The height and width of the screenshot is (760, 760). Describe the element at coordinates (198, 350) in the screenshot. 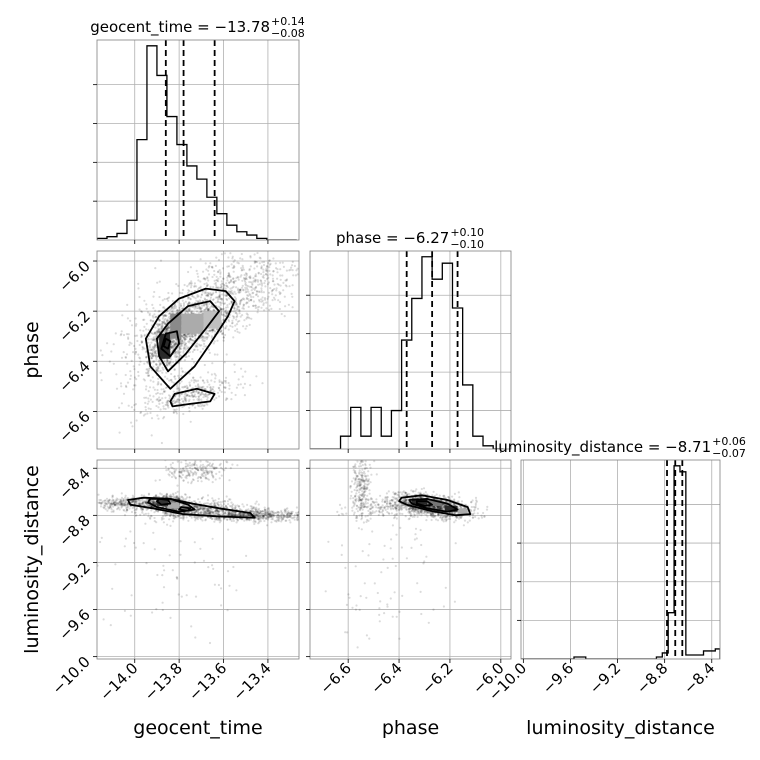

I see `panel-border` at that location.